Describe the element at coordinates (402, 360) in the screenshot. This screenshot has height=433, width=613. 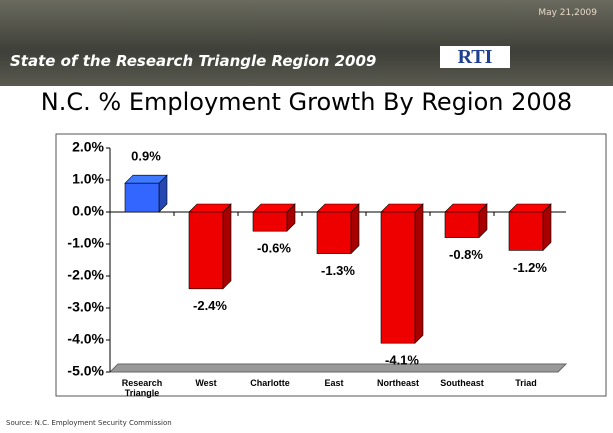
I see `value-label: -4.1%` at that location.